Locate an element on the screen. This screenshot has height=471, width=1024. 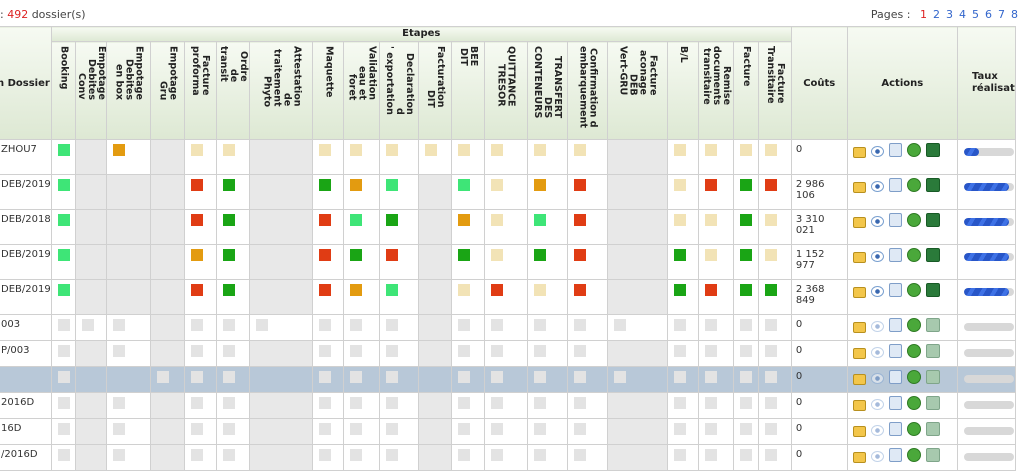
table-row: DEB/2018 3 310 021 is located at coordinates (508, 227).